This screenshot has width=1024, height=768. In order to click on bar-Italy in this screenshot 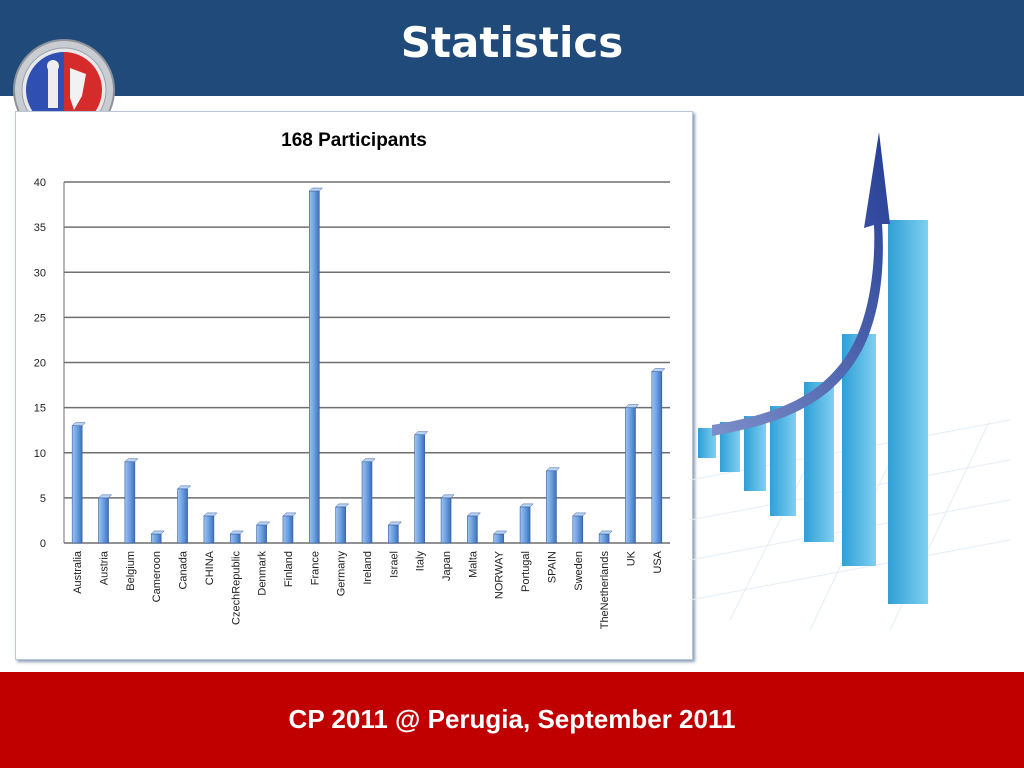, I will do `click(419, 489)`.